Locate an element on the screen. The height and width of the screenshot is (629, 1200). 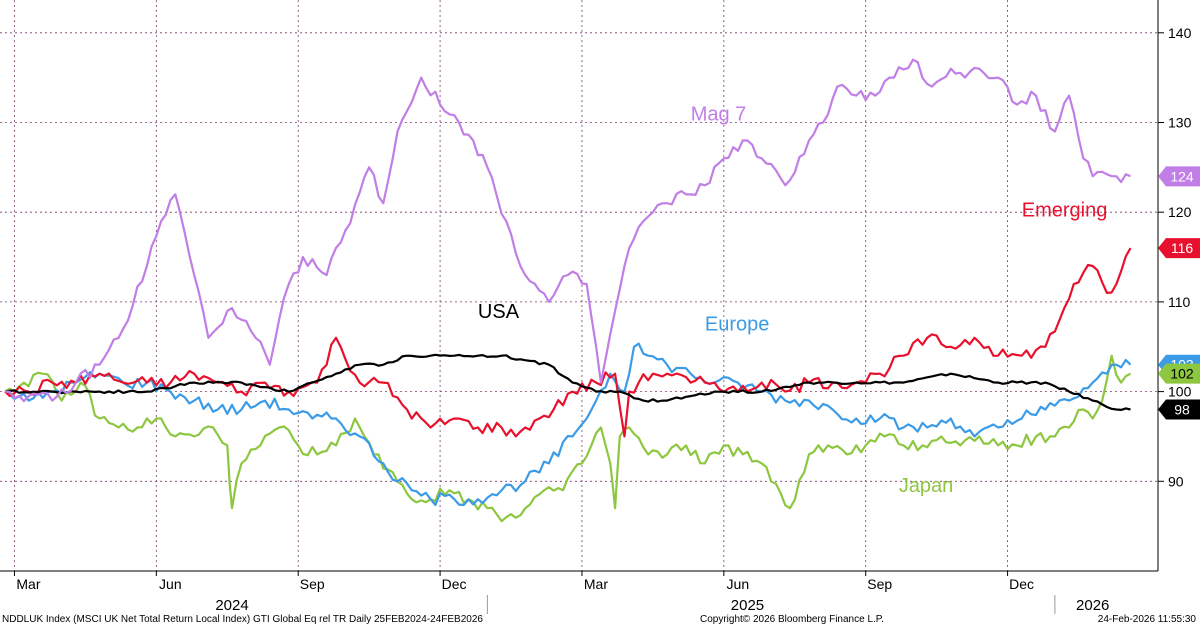
end-badge-value: 98 is located at coordinates (1182, 410).